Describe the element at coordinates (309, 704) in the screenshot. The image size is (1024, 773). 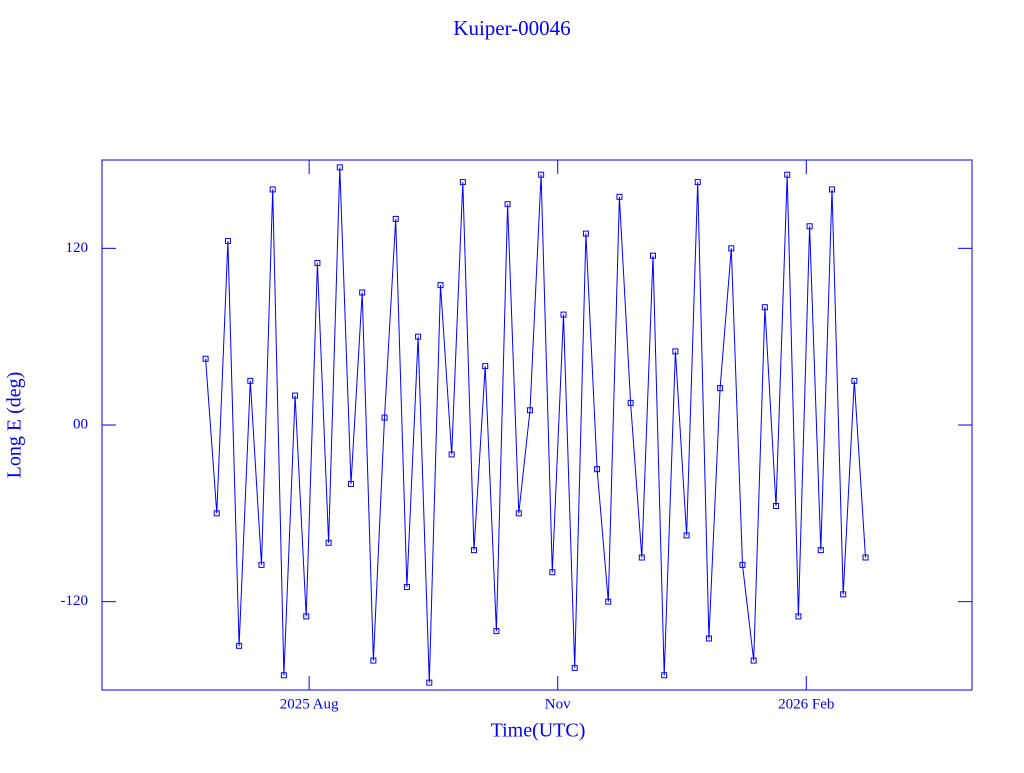
I see `x-tick-label: 2025 Aug` at that location.